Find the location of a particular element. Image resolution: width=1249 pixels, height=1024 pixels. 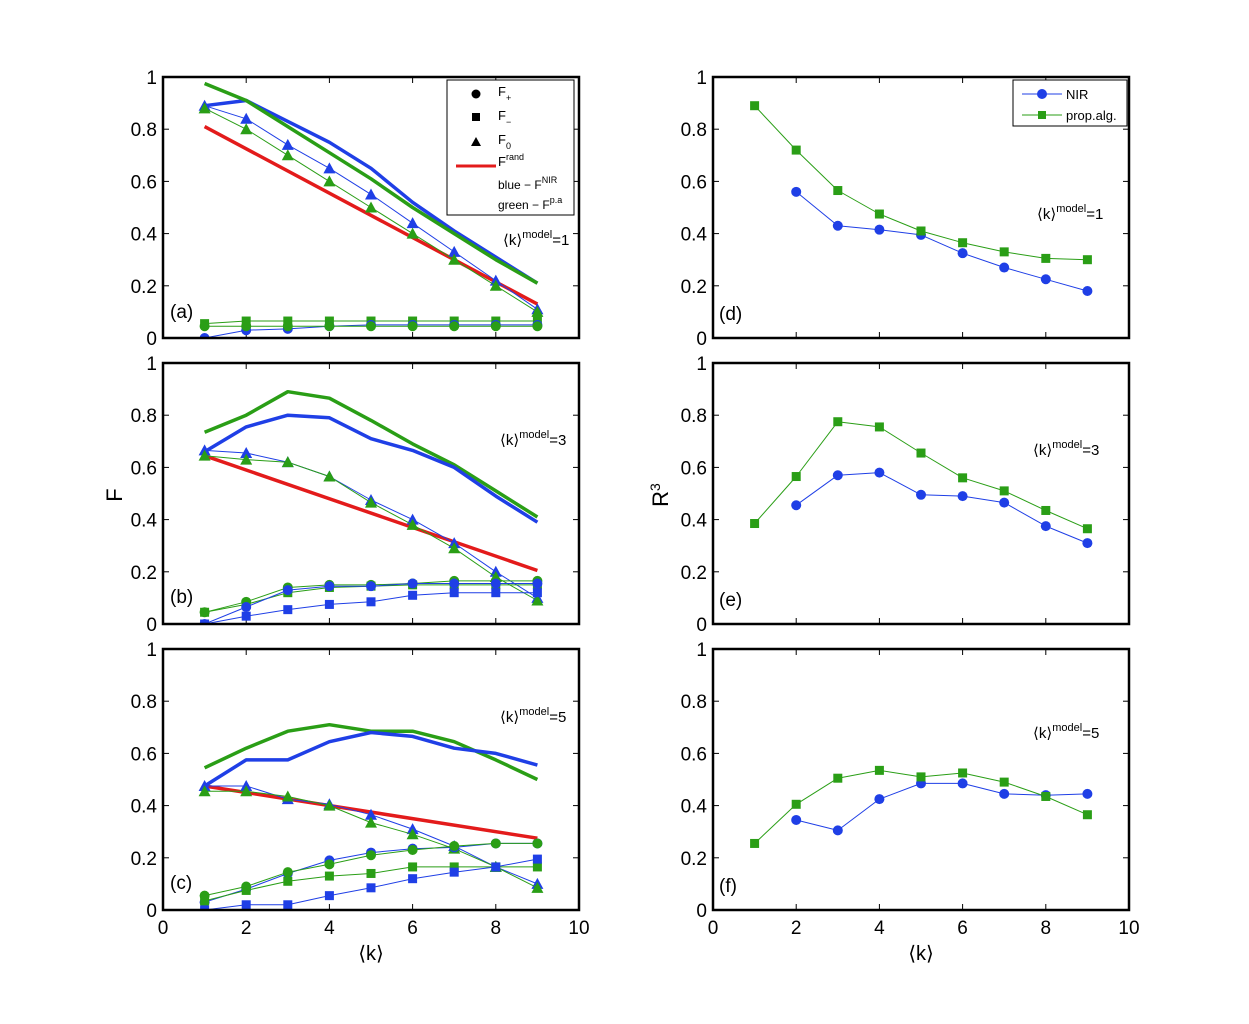

panel-e: 0 0.2 0.4 0.6 0.8 1 ⟨k⟩model=3 (e) is located at coordinates (906, 495).